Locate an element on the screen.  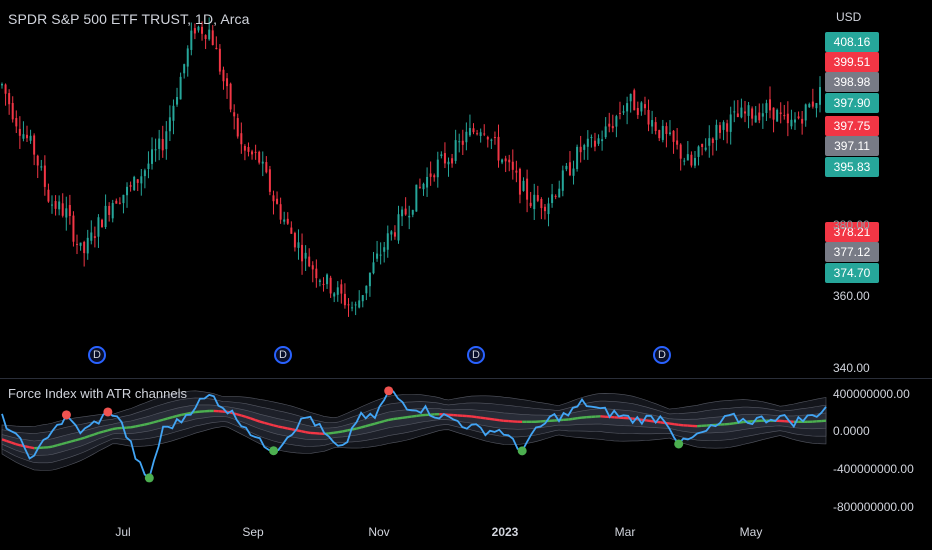
pane-separator is located at coordinates (466, 378).